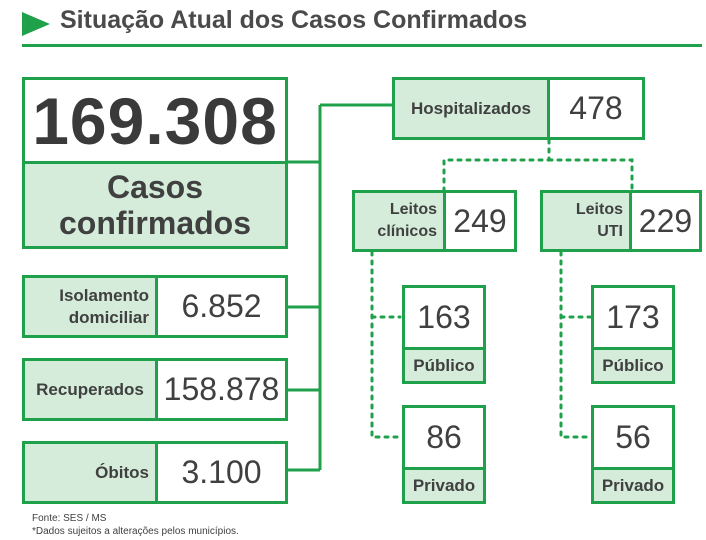 This screenshot has height=540, width=706. What do you see at coordinates (36, 24) in the screenshot?
I see `title-arrow-icon` at bounding box center [36, 24].